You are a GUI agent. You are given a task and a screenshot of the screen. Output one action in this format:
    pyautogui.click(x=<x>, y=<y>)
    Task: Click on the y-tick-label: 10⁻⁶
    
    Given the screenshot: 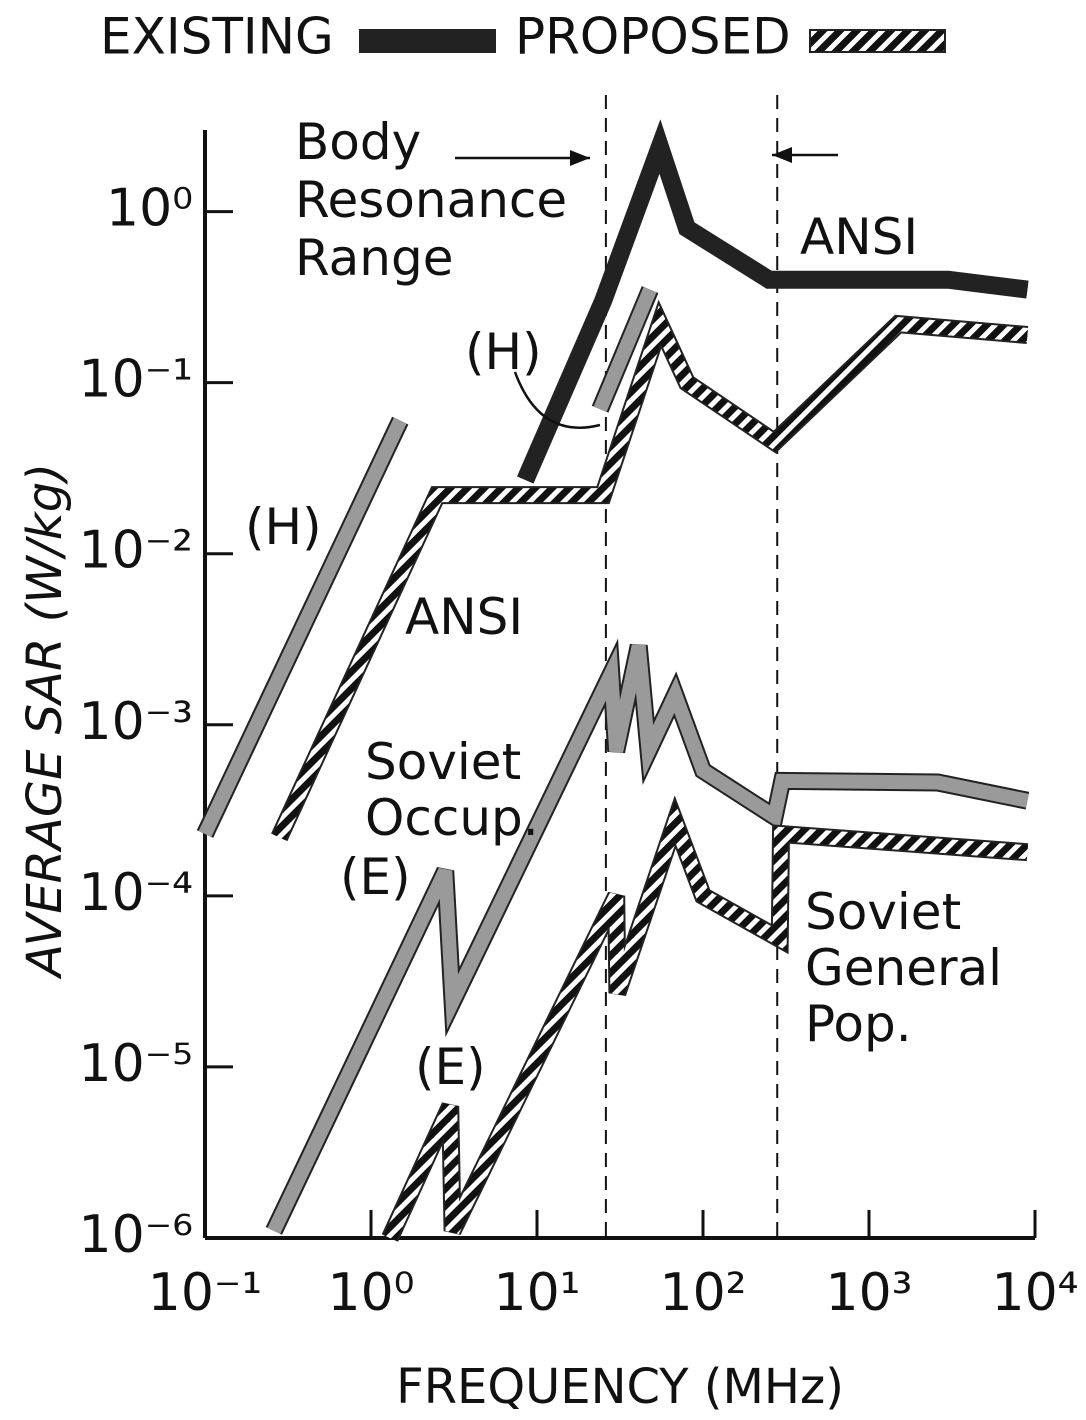 What is the action you would take?
    pyautogui.click(x=136, y=1235)
    